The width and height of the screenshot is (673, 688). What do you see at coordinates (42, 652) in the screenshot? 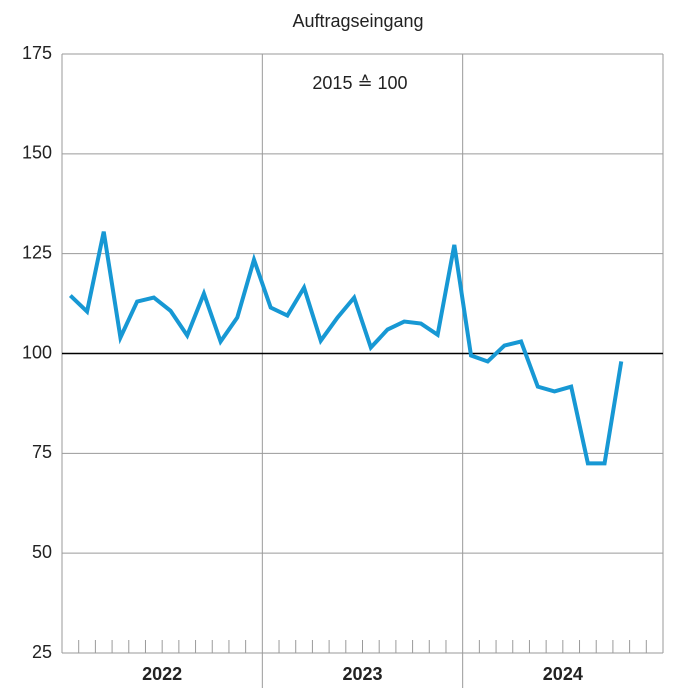
I see `y-tick-label: 25` at bounding box center [42, 652].